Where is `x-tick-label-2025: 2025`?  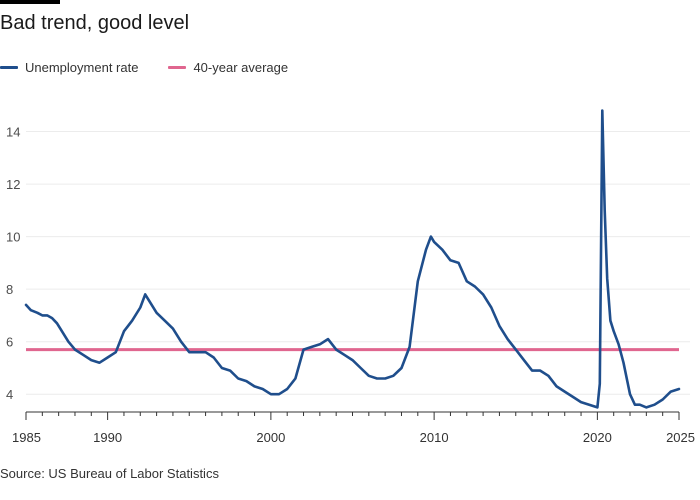 x-tick-label-2025: 2025 is located at coordinates (680, 437).